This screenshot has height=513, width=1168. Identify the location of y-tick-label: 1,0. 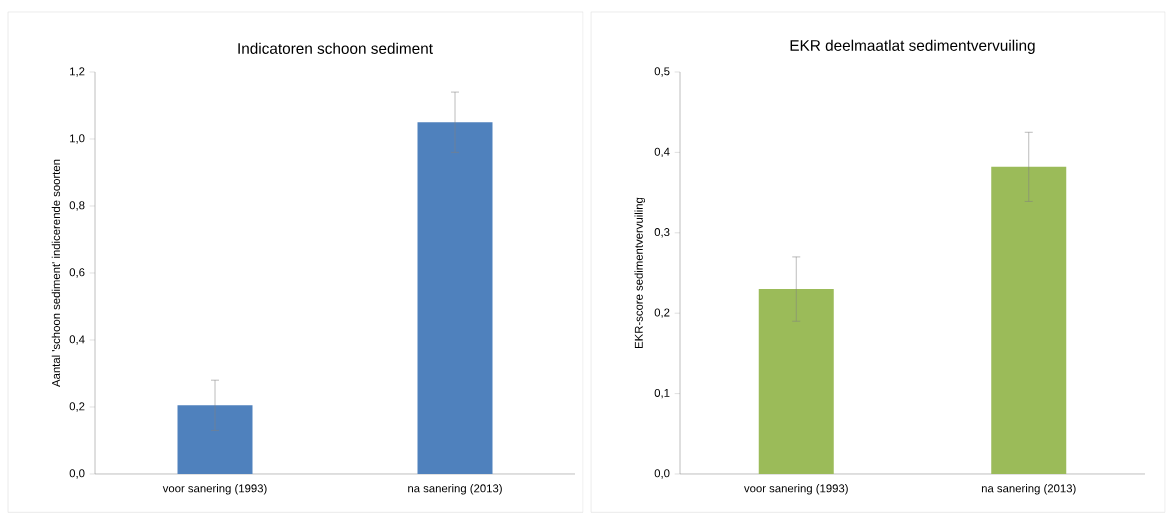
(77, 139).